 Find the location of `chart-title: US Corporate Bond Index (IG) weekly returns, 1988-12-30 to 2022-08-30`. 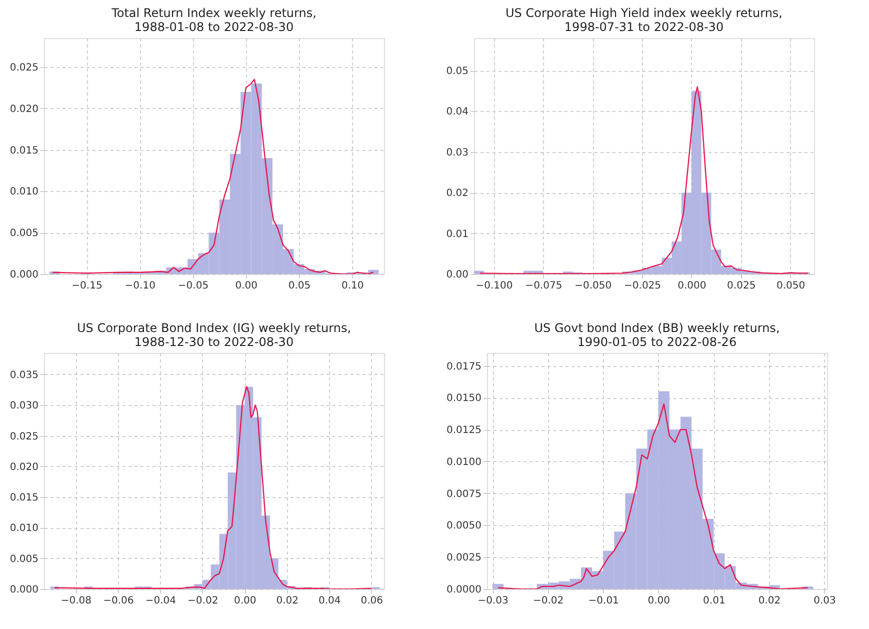

chart-title: US Corporate Bond Index (IG) weekly returns, 1988-12-30 to 2022-08-30 is located at coordinates (214, 335).